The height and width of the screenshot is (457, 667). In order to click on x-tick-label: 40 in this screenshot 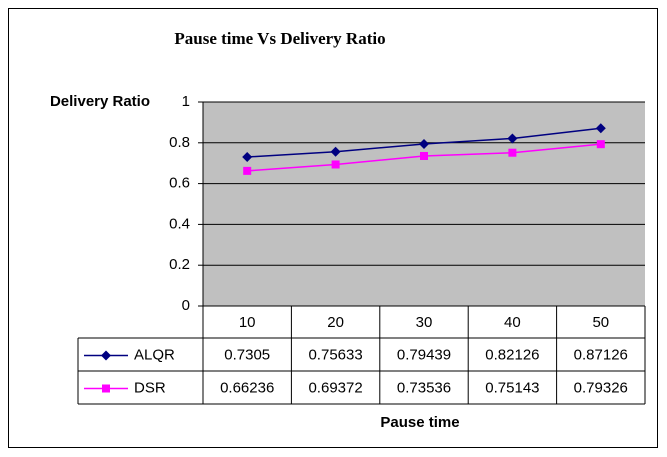, I will do `click(512, 322)`.